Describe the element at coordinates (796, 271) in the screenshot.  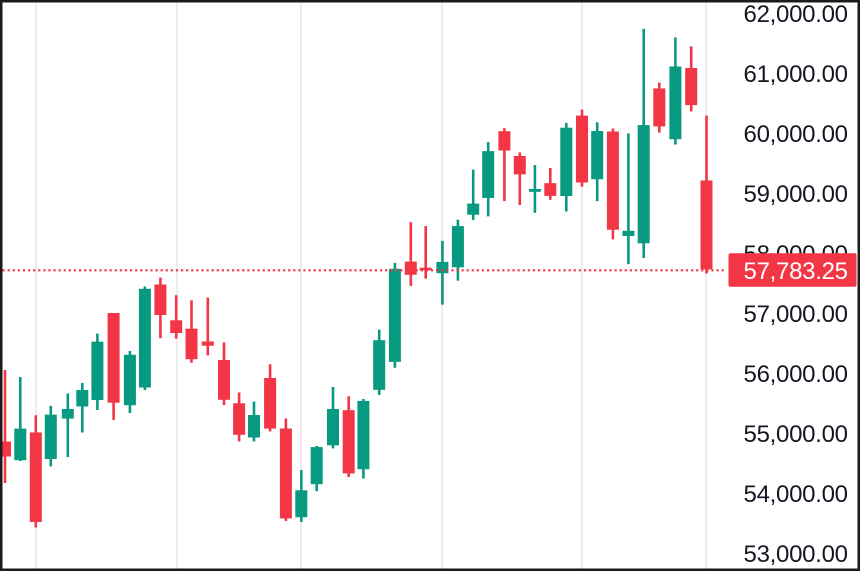
I see `svg-text: 57,783.25` at that location.